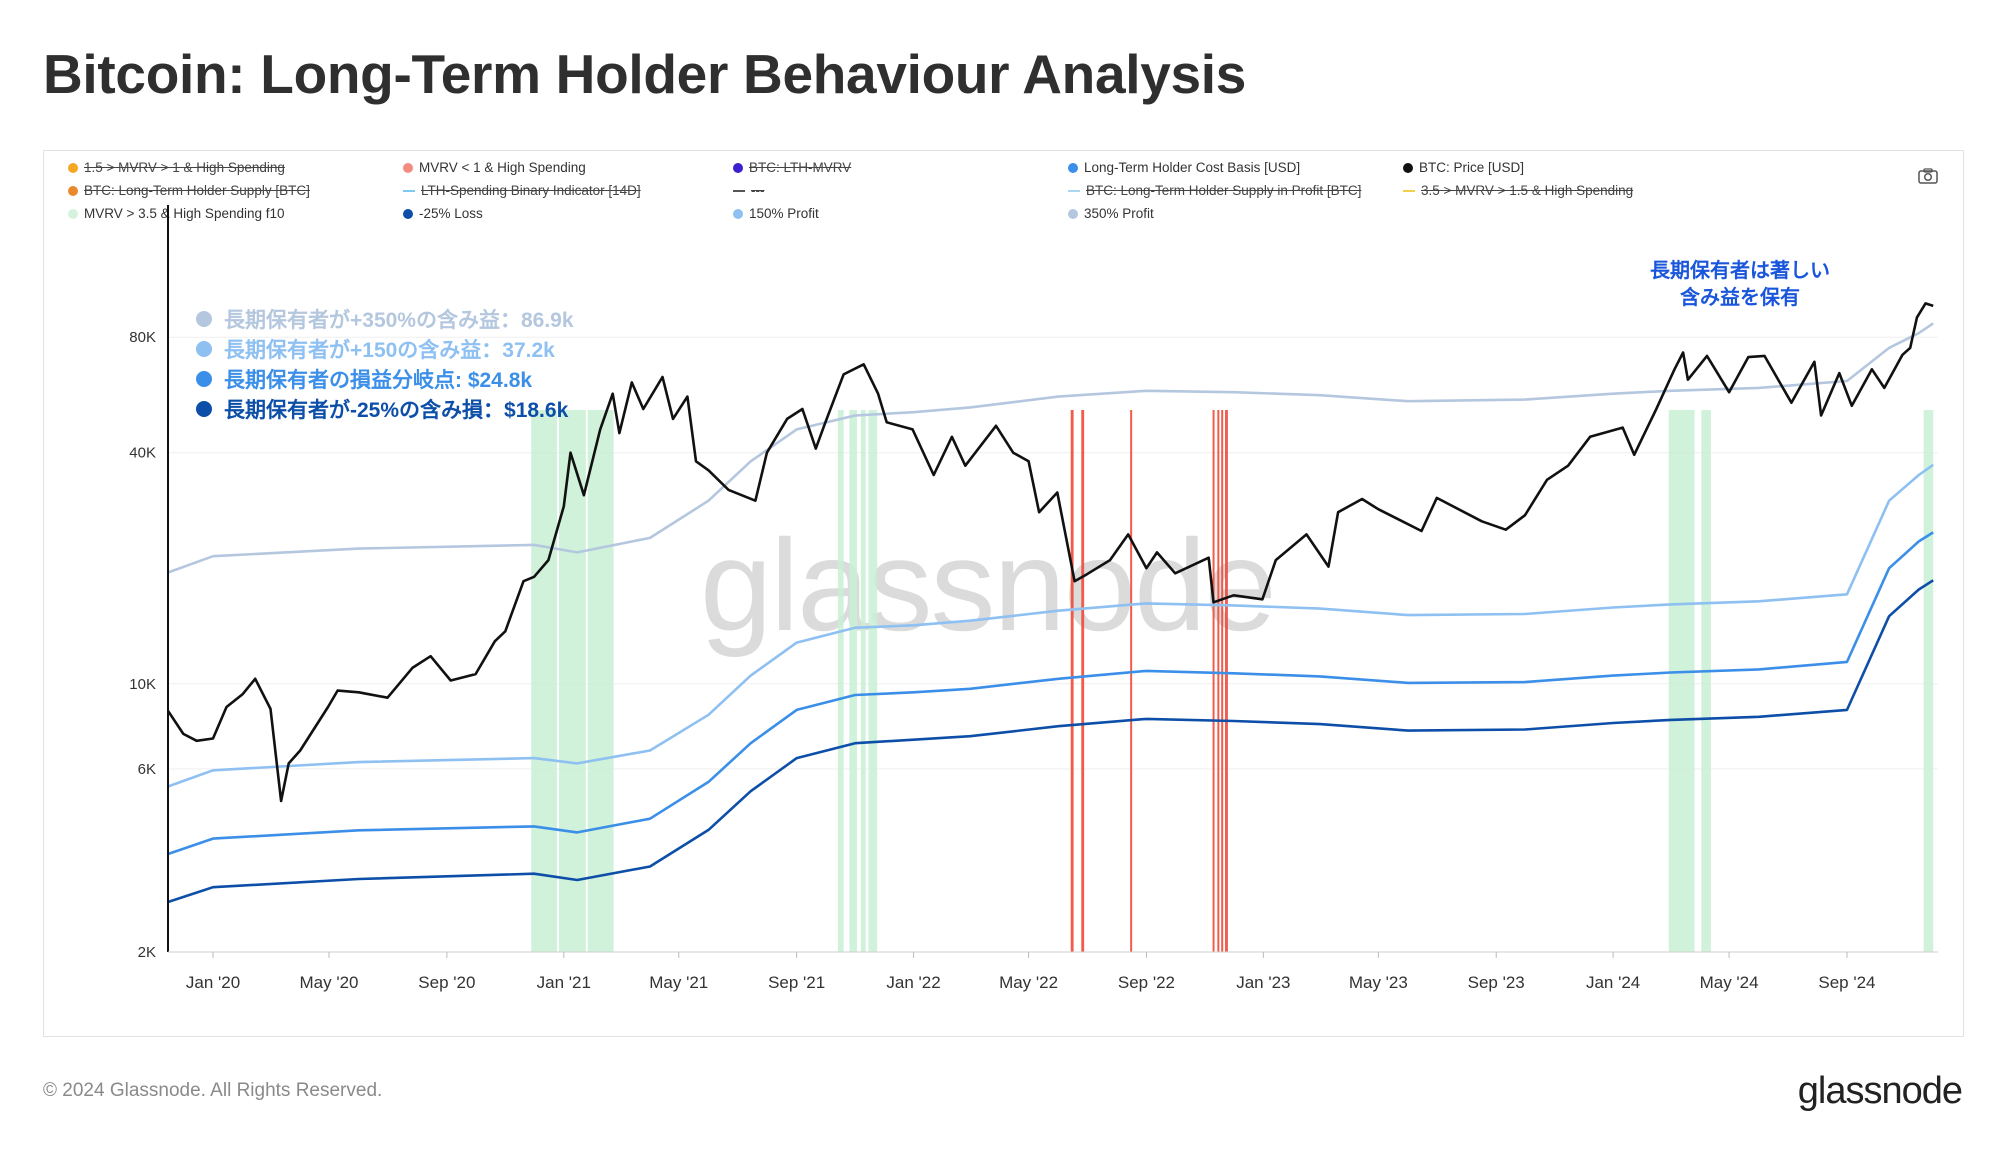  What do you see at coordinates (451, 213) in the screenshot?
I see `legend-label: -25% Loss` at bounding box center [451, 213].